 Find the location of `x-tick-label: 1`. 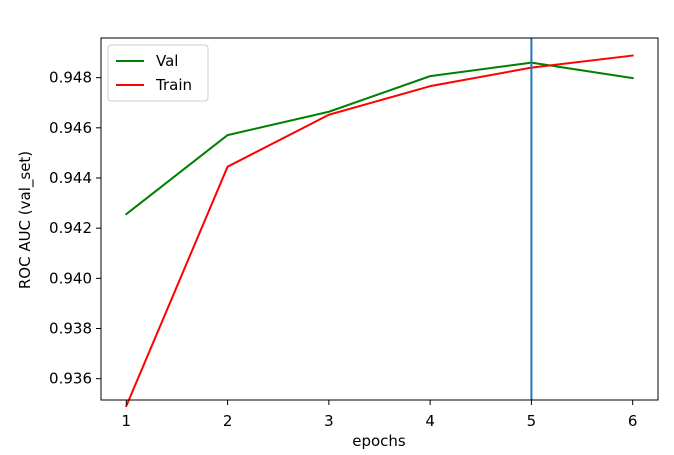

x-tick-label: 1 is located at coordinates (127, 421).